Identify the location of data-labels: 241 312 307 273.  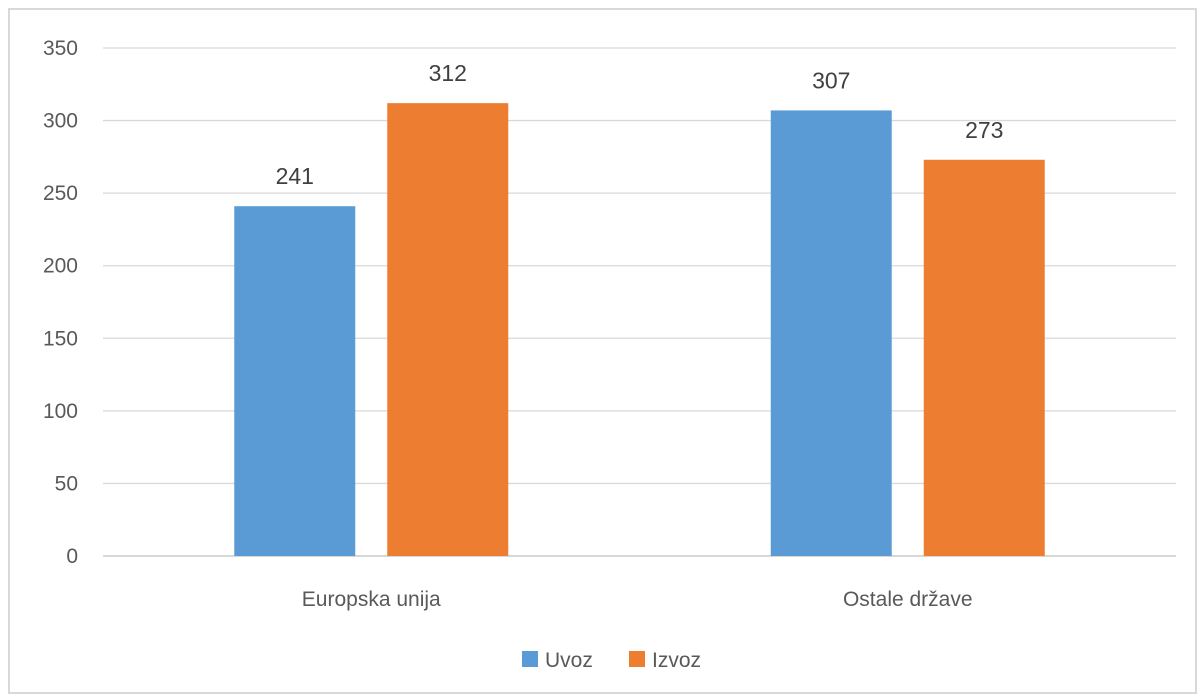
(640, 124).